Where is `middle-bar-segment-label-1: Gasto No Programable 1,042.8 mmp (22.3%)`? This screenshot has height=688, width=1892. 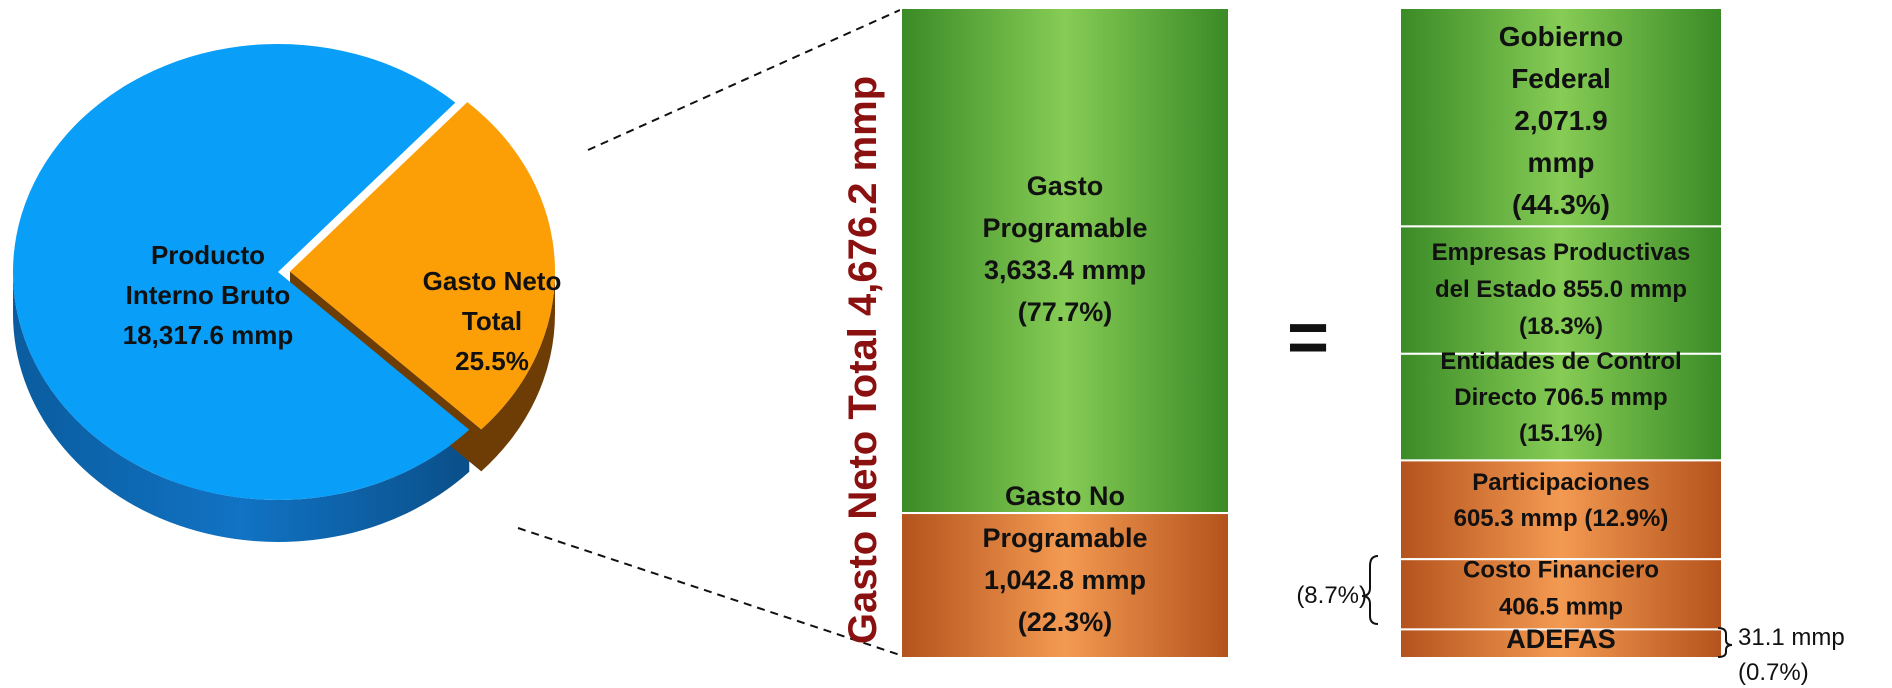 middle-bar-segment-label-1: Gasto No Programable 1,042.8 mmp (22.3%) is located at coordinates (1064, 559).